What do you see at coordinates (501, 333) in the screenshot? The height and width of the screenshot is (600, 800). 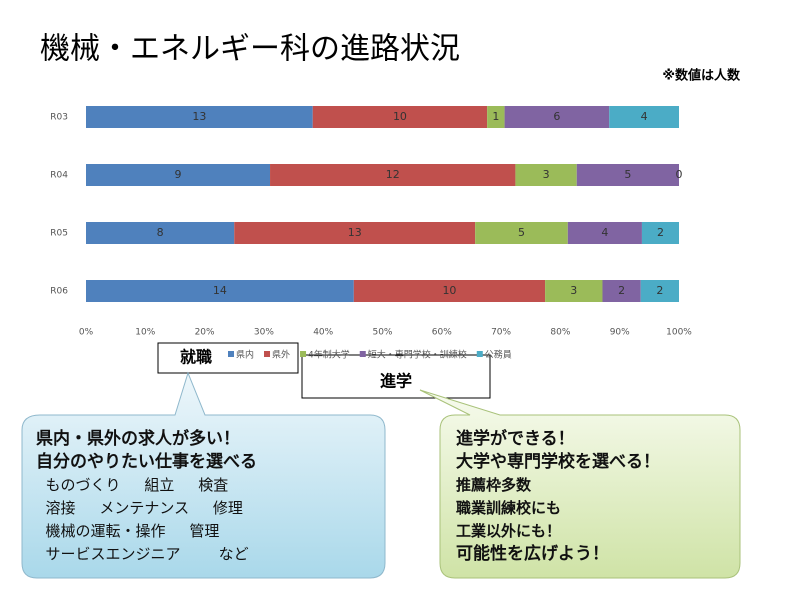 I see `x-tick-label: 70%` at bounding box center [501, 333].